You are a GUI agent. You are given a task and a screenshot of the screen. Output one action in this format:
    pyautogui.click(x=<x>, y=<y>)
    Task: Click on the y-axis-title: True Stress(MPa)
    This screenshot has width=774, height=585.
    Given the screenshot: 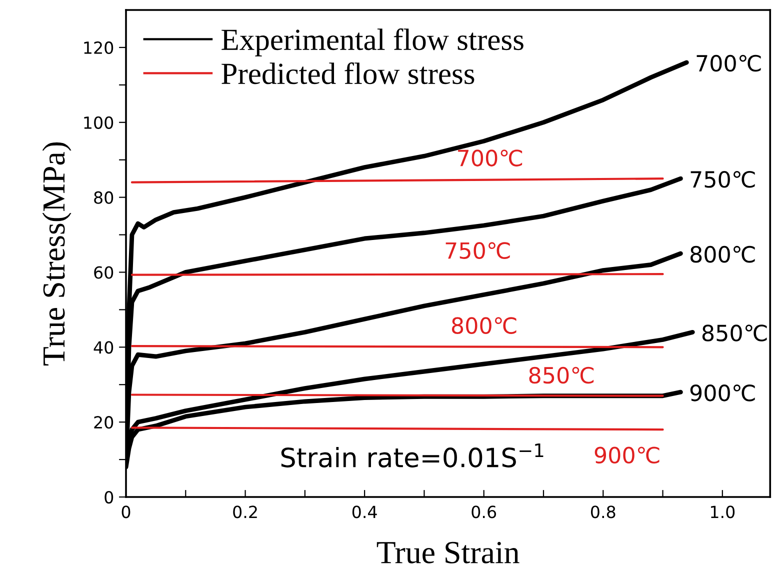 What is the action you would take?
    pyautogui.click(x=57, y=254)
    